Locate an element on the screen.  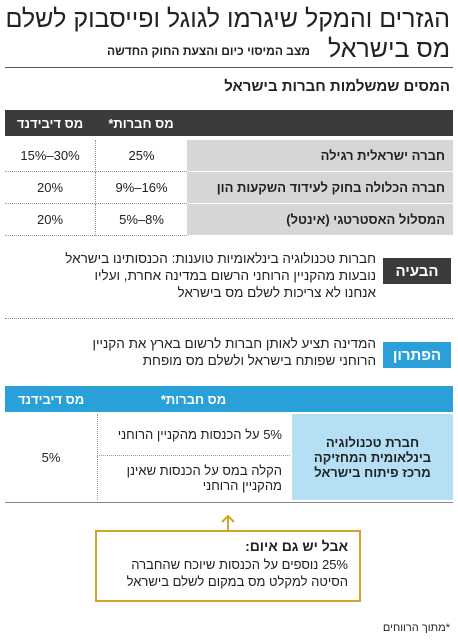
table-cell: 5% is located at coordinates (51, 457).